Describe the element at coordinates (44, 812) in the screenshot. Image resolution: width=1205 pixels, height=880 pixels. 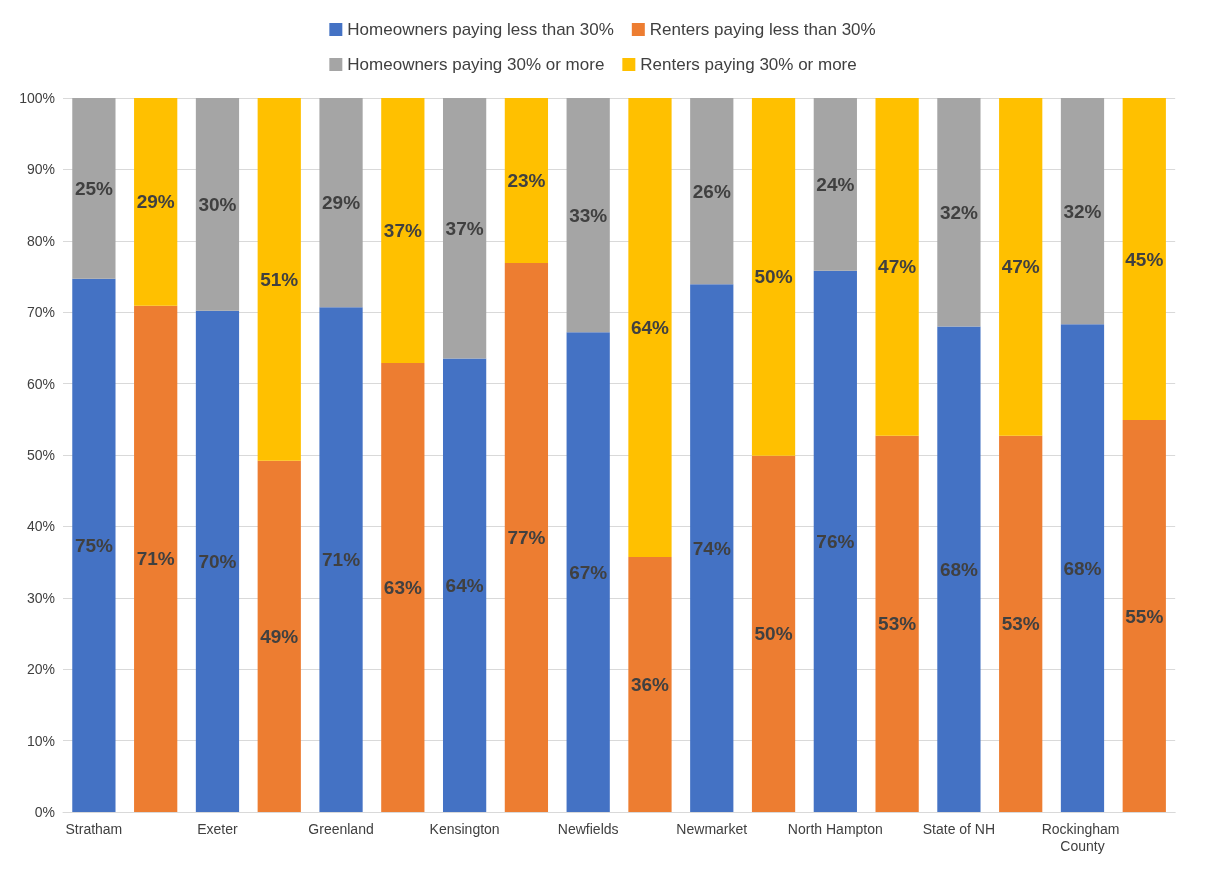
I see `y-tick-label: 0%` at that location.